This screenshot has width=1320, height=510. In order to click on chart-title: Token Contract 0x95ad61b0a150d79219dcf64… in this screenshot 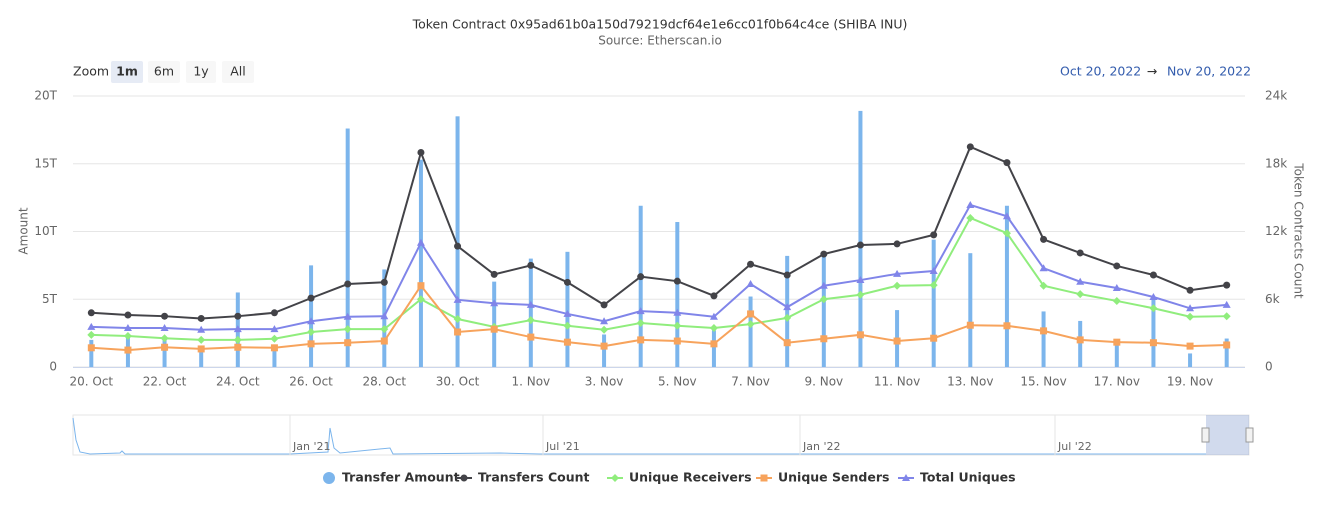, I will do `click(660, 24)`.